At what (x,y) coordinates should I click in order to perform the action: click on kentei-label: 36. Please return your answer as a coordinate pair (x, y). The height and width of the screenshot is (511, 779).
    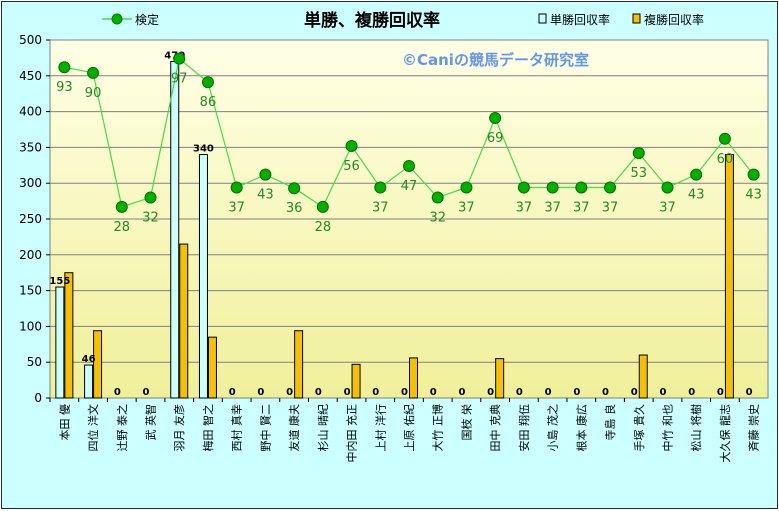
    Looking at the image, I should click on (294, 208).